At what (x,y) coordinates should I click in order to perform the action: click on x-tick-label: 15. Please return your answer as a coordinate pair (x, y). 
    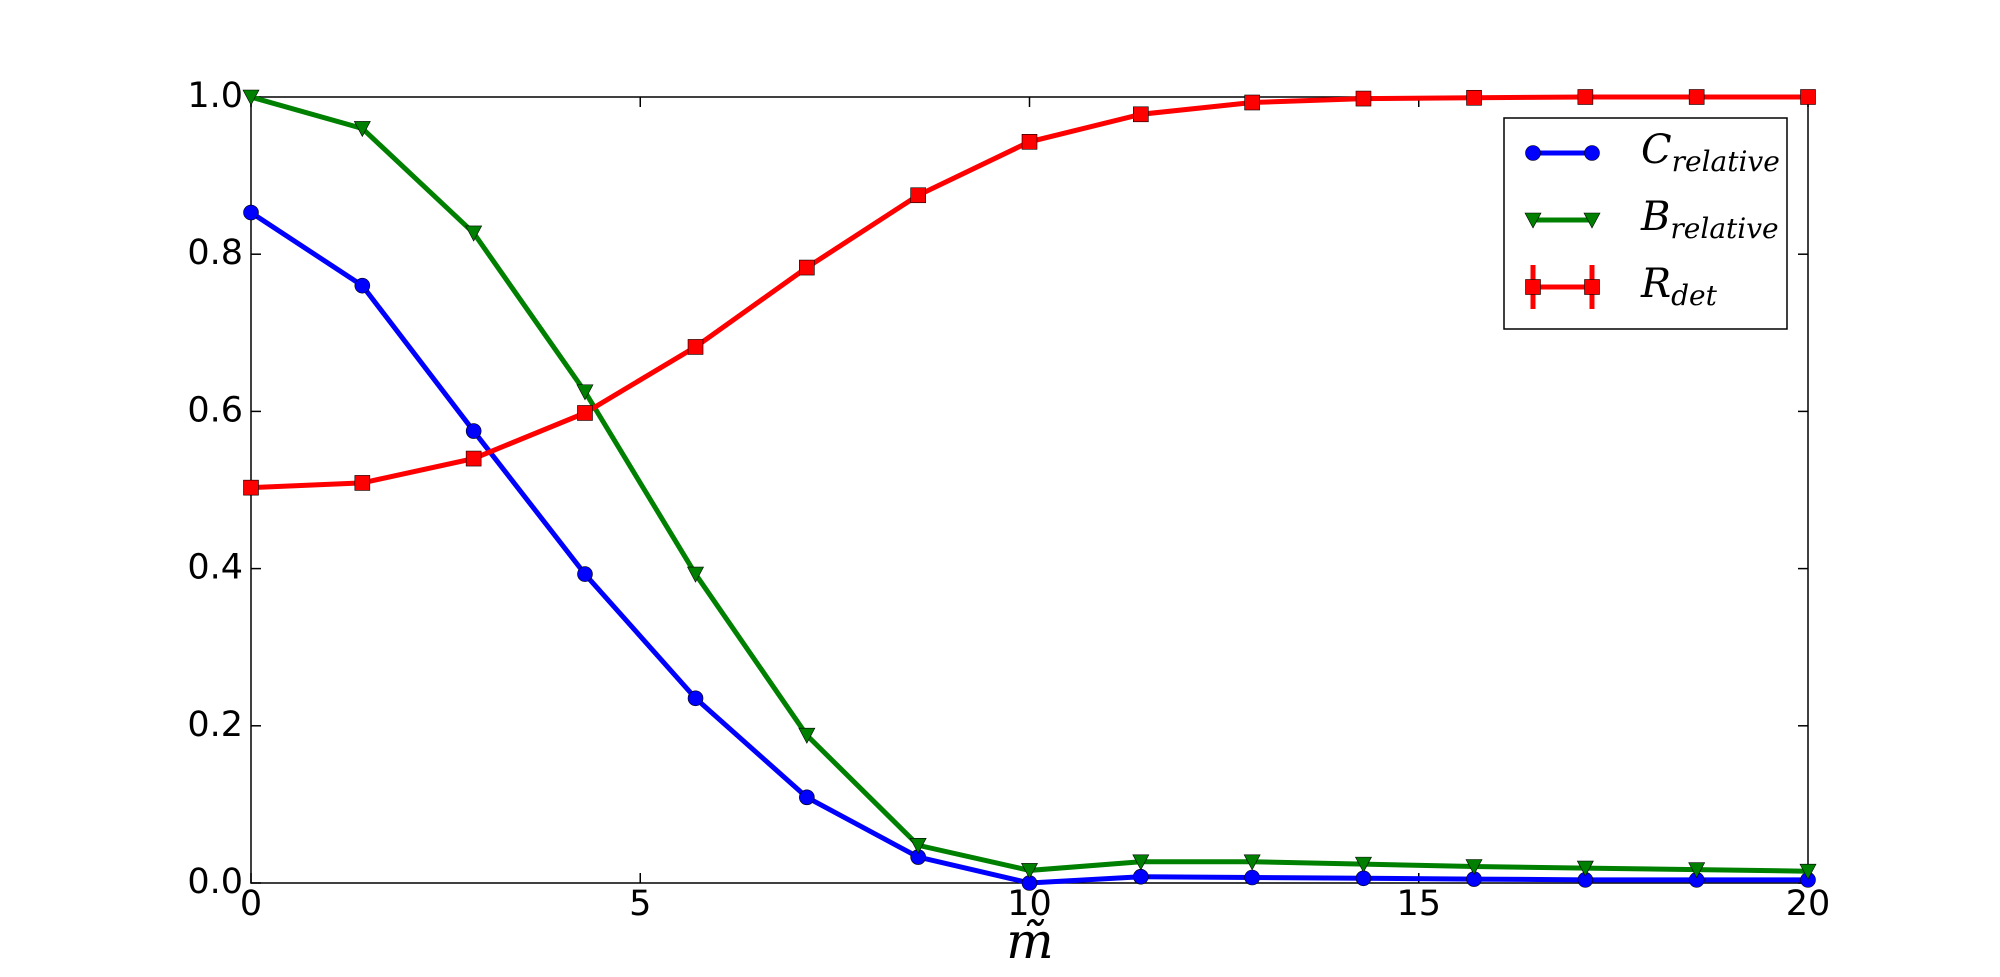
    Looking at the image, I should click on (1418, 904).